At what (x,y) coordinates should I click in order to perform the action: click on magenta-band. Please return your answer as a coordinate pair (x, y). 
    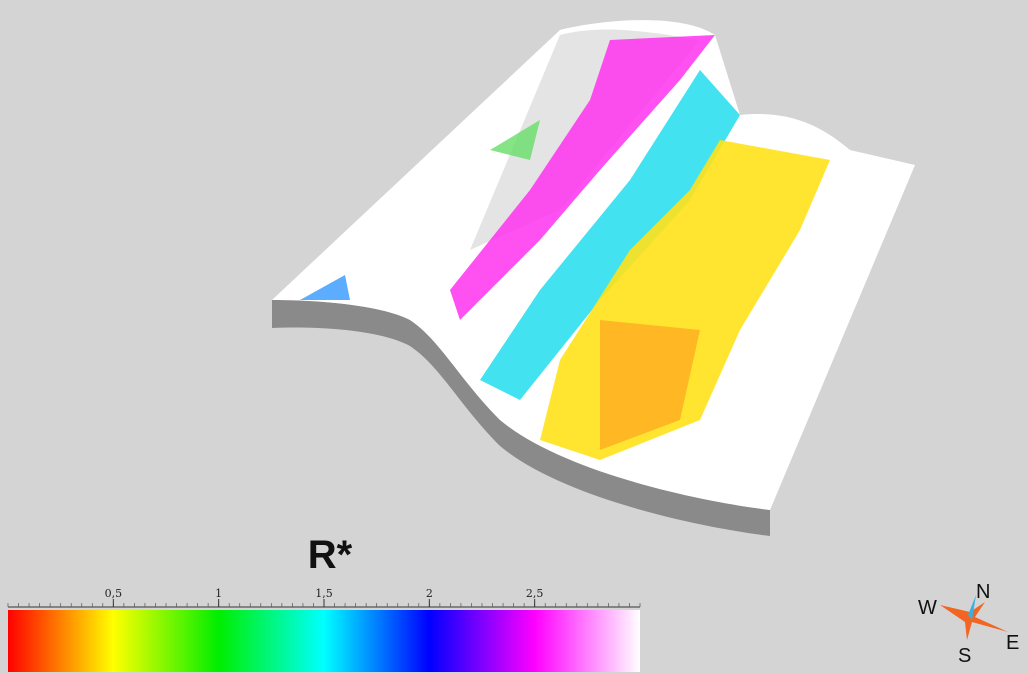
    Looking at the image, I should click on (582, 177).